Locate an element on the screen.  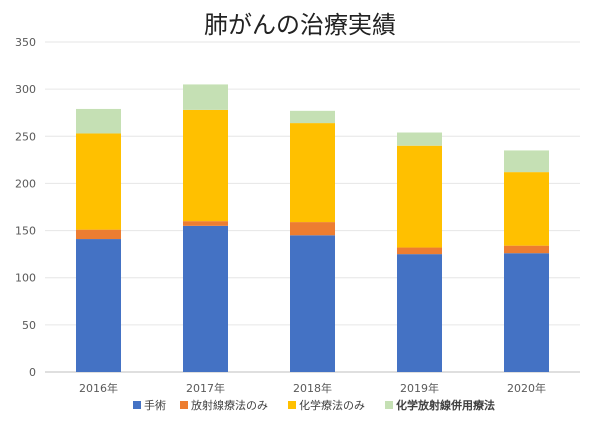
legend: 手術 放射線療法のみ 化学療法のみ 化学放射線併用療法 is located at coordinates (314, 405).